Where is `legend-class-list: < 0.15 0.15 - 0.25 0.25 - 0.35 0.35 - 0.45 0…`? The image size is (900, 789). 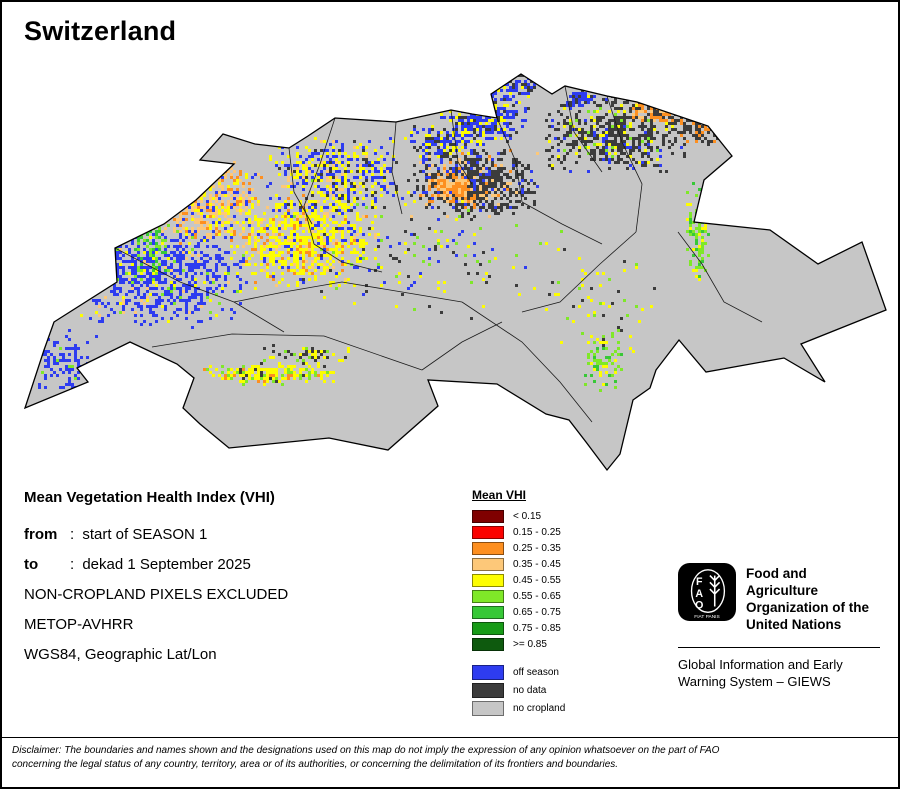
legend-class-list: < 0.15 0.15 - 0.25 0.25 - 0.35 0.35 - 0.45 0… is located at coordinates (518, 580).